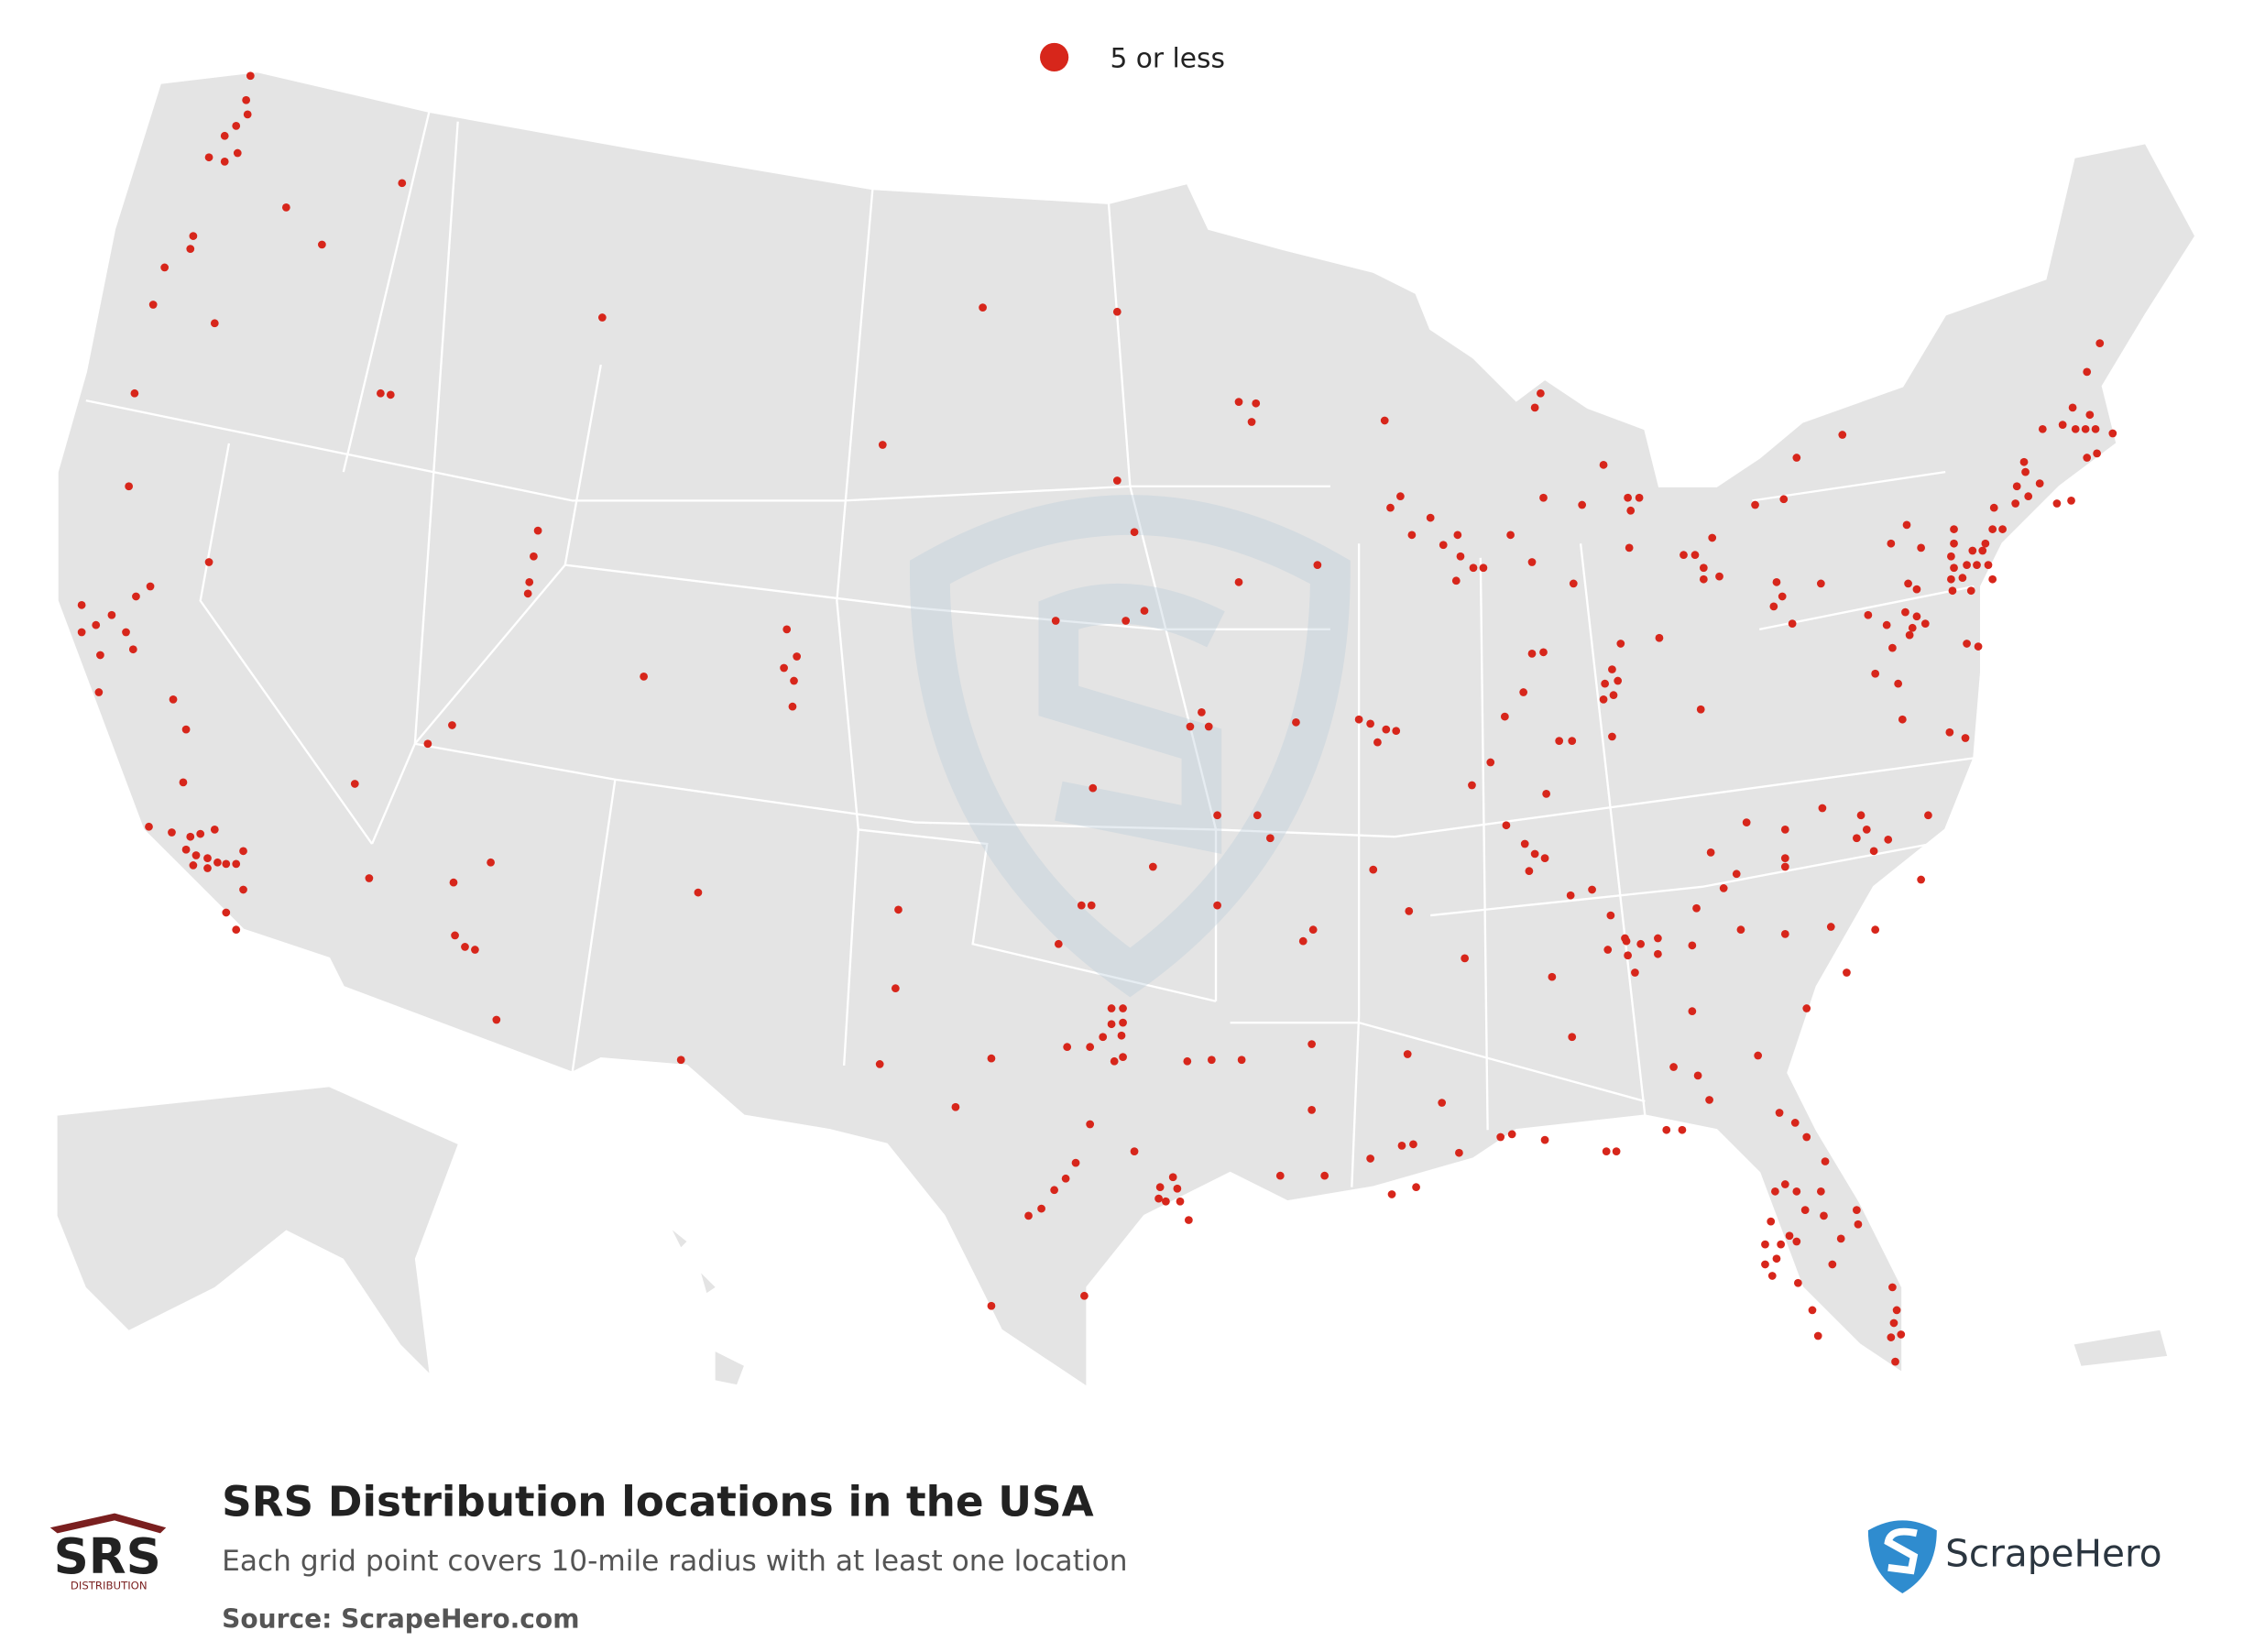 Image resolution: width=2243 pixels, height=1652 pixels. What do you see at coordinates (658, 1502) in the screenshot?
I see `footer-title: SRS Distribution locations in the USA` at bounding box center [658, 1502].